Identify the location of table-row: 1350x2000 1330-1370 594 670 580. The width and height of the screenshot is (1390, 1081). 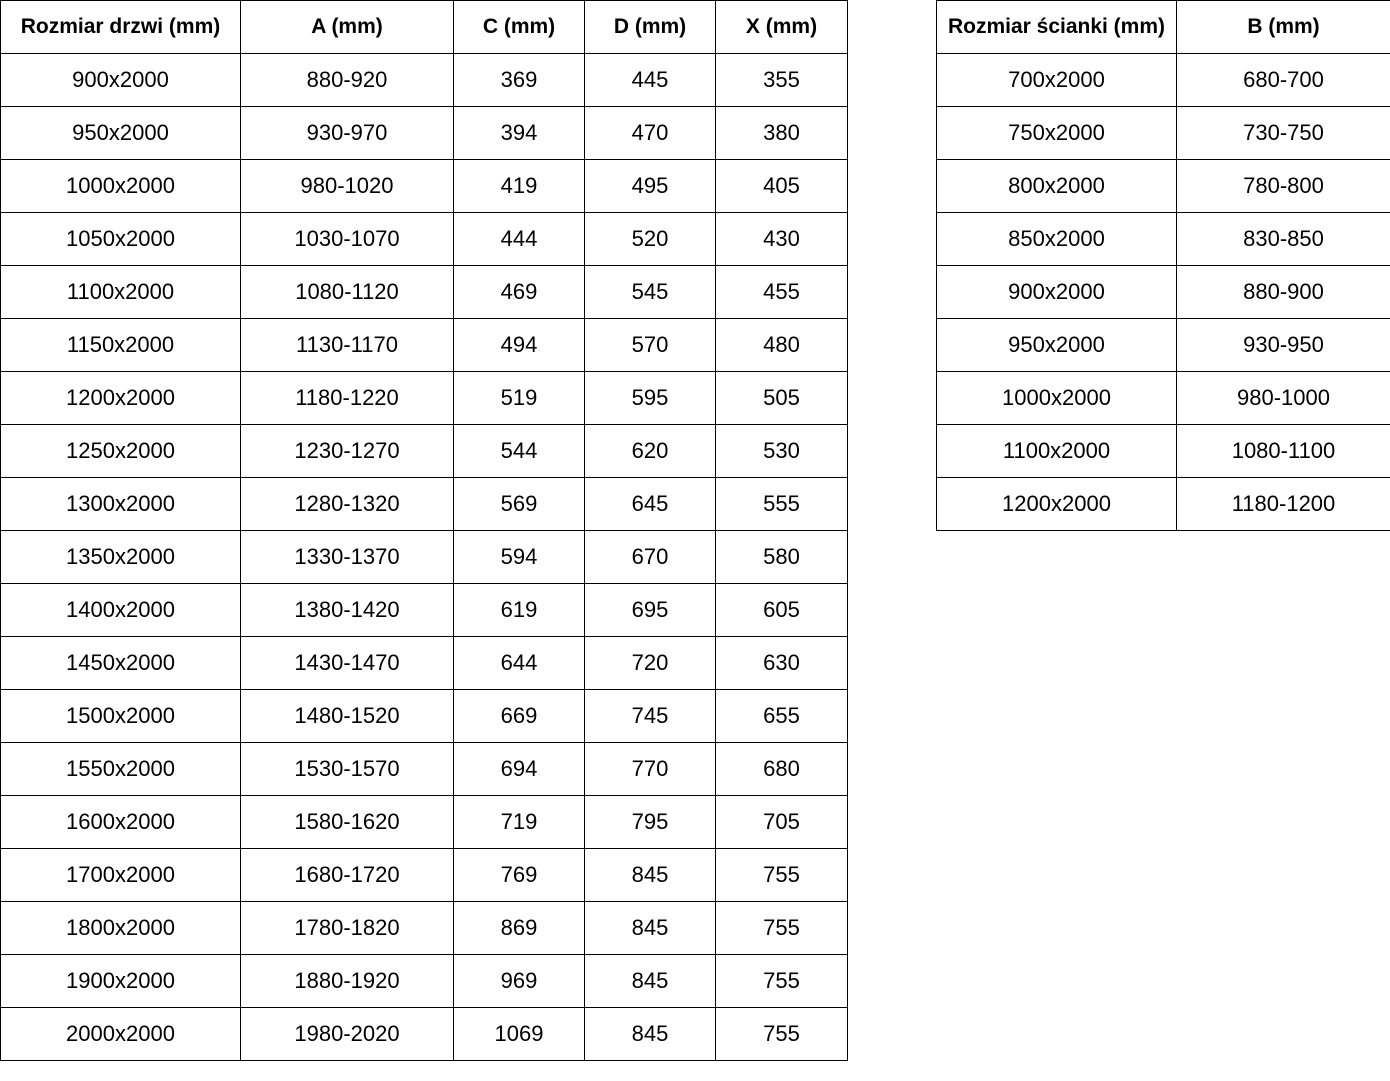
(424, 557).